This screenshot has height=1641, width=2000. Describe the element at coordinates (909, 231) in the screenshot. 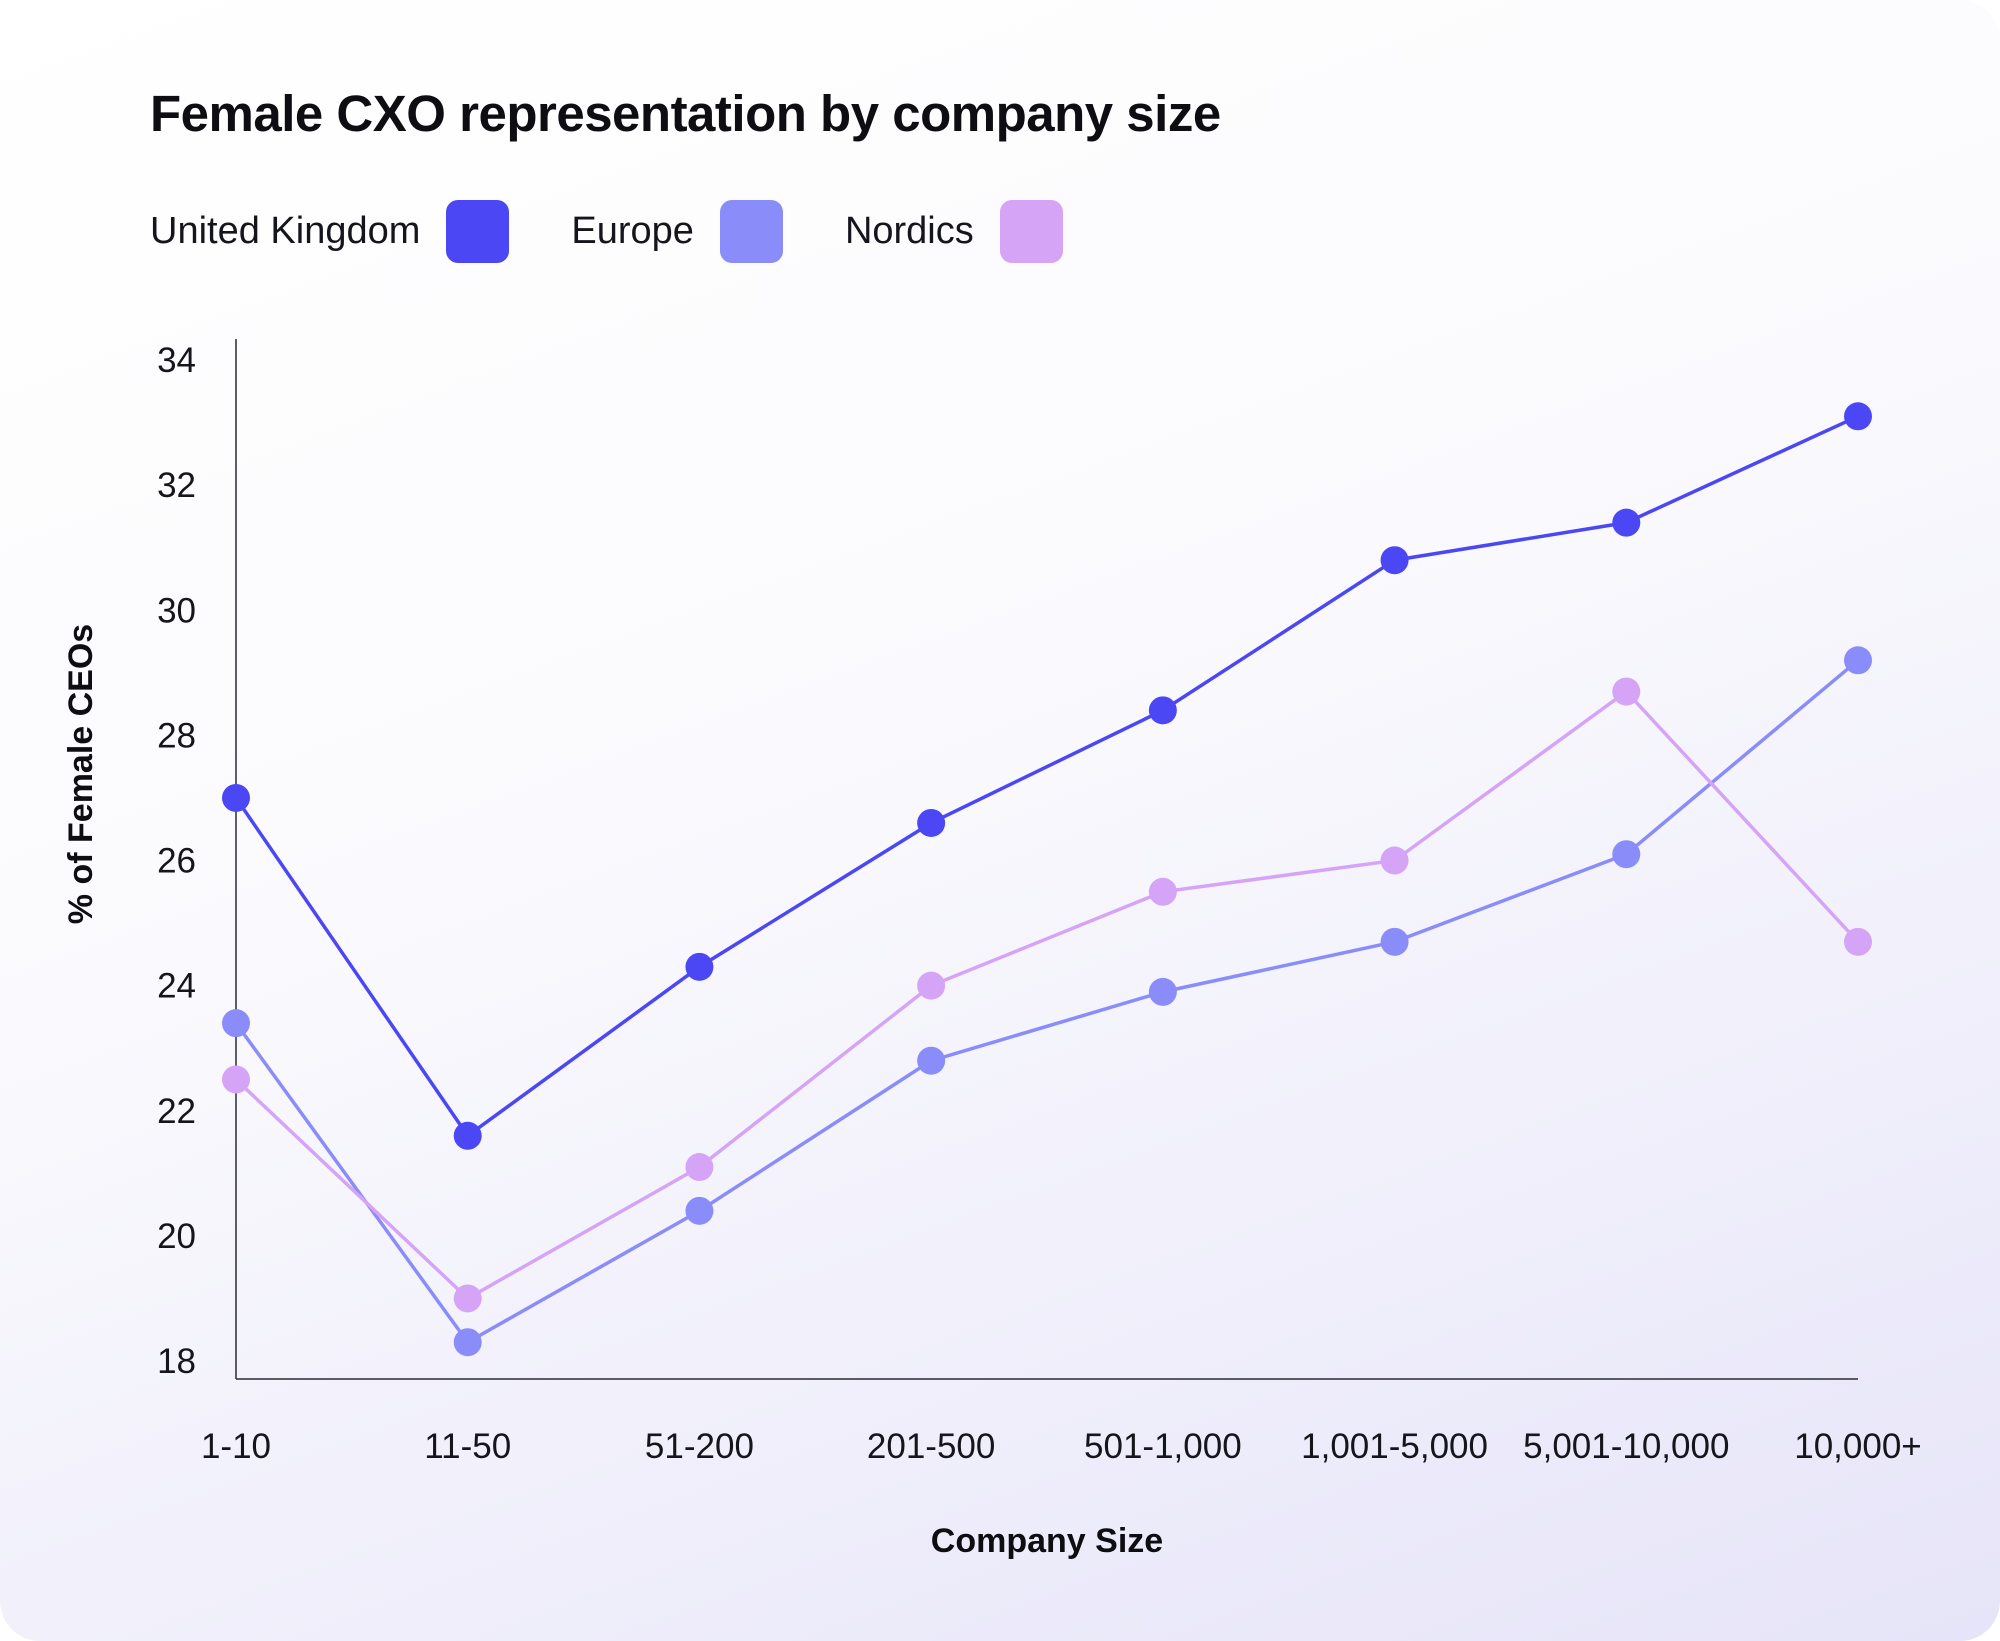

I see `legend-label: Nordics` at that location.